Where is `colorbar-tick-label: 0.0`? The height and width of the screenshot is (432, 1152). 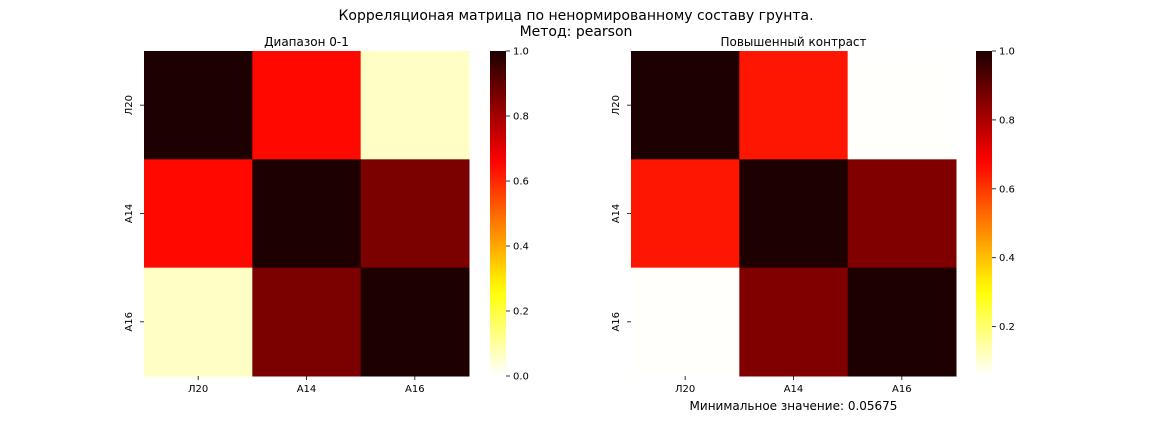 colorbar-tick-label: 0.0 is located at coordinates (521, 377).